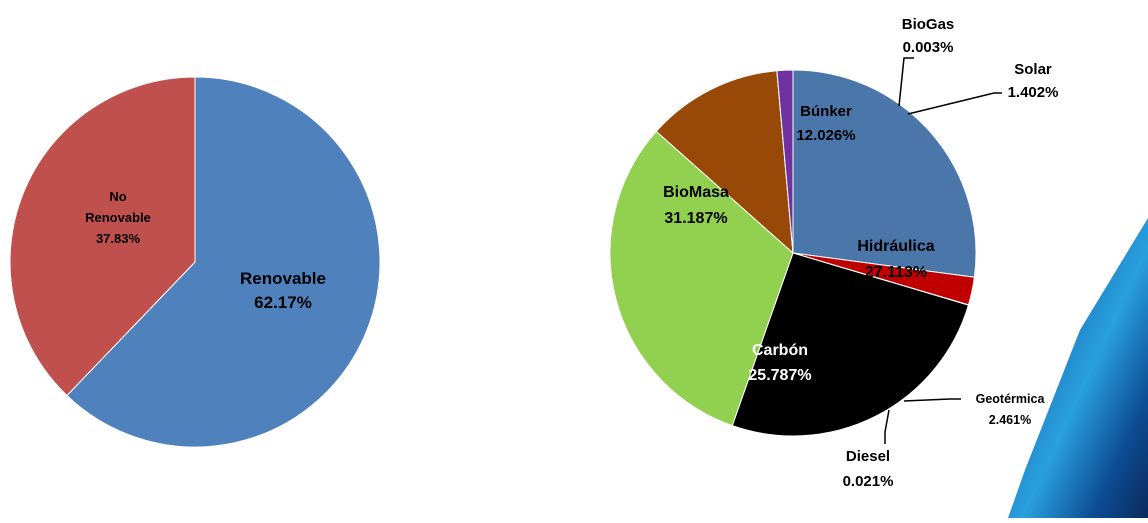 Image resolution: width=1148 pixels, height=523 pixels. I want to click on slice-value-geotermica: 2.461%, so click(1010, 420).